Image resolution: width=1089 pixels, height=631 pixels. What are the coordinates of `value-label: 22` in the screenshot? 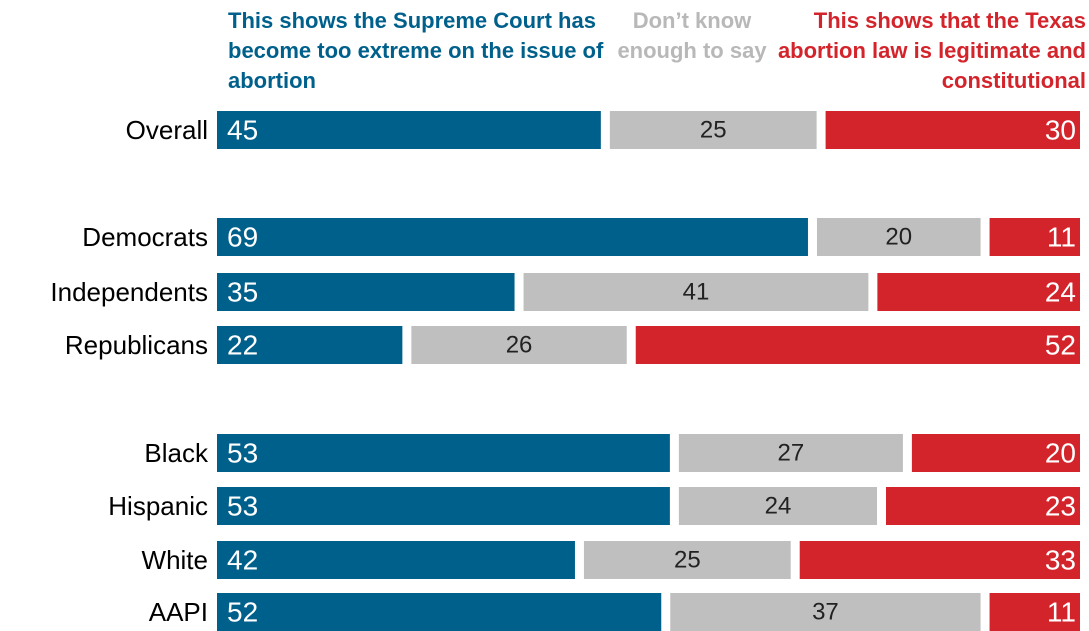 It's located at (242, 345).